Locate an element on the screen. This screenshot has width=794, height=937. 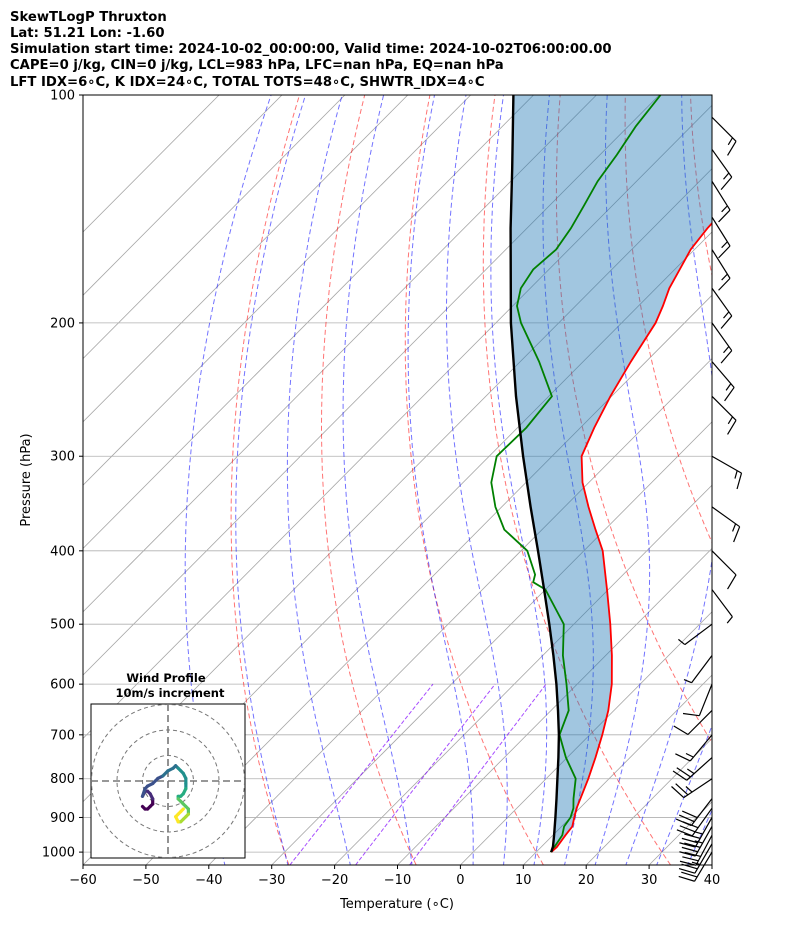
y-axis-ticks: 1000 900 800 700 600 500 400 300 200 100 is located at coordinates (62, 475).